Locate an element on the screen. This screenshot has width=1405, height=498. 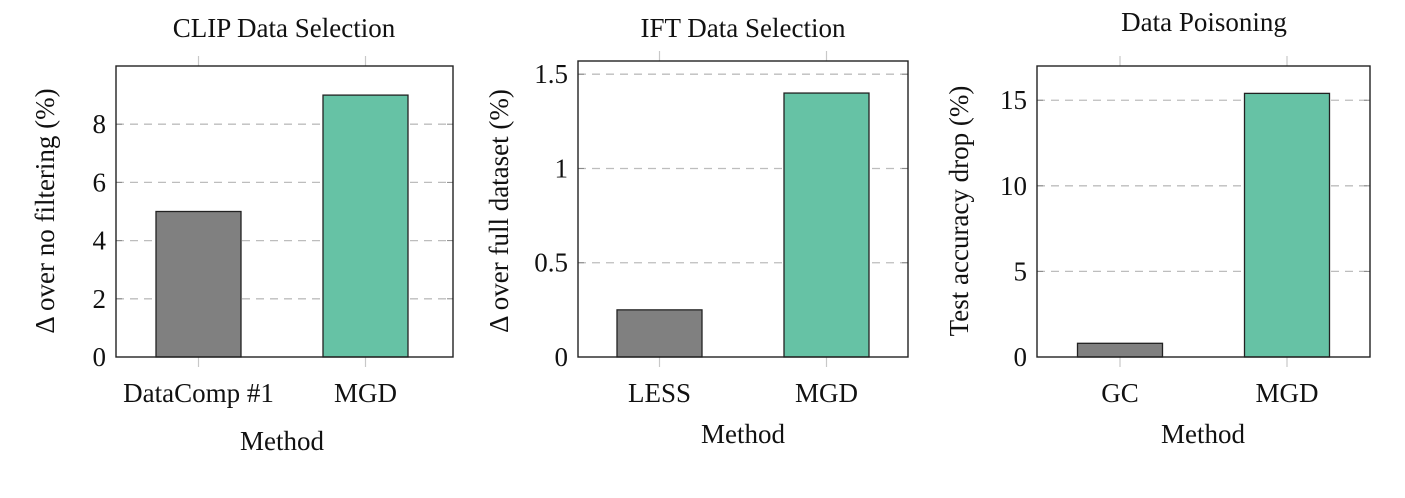
y-tick-label: 8 is located at coordinates (100, 124).